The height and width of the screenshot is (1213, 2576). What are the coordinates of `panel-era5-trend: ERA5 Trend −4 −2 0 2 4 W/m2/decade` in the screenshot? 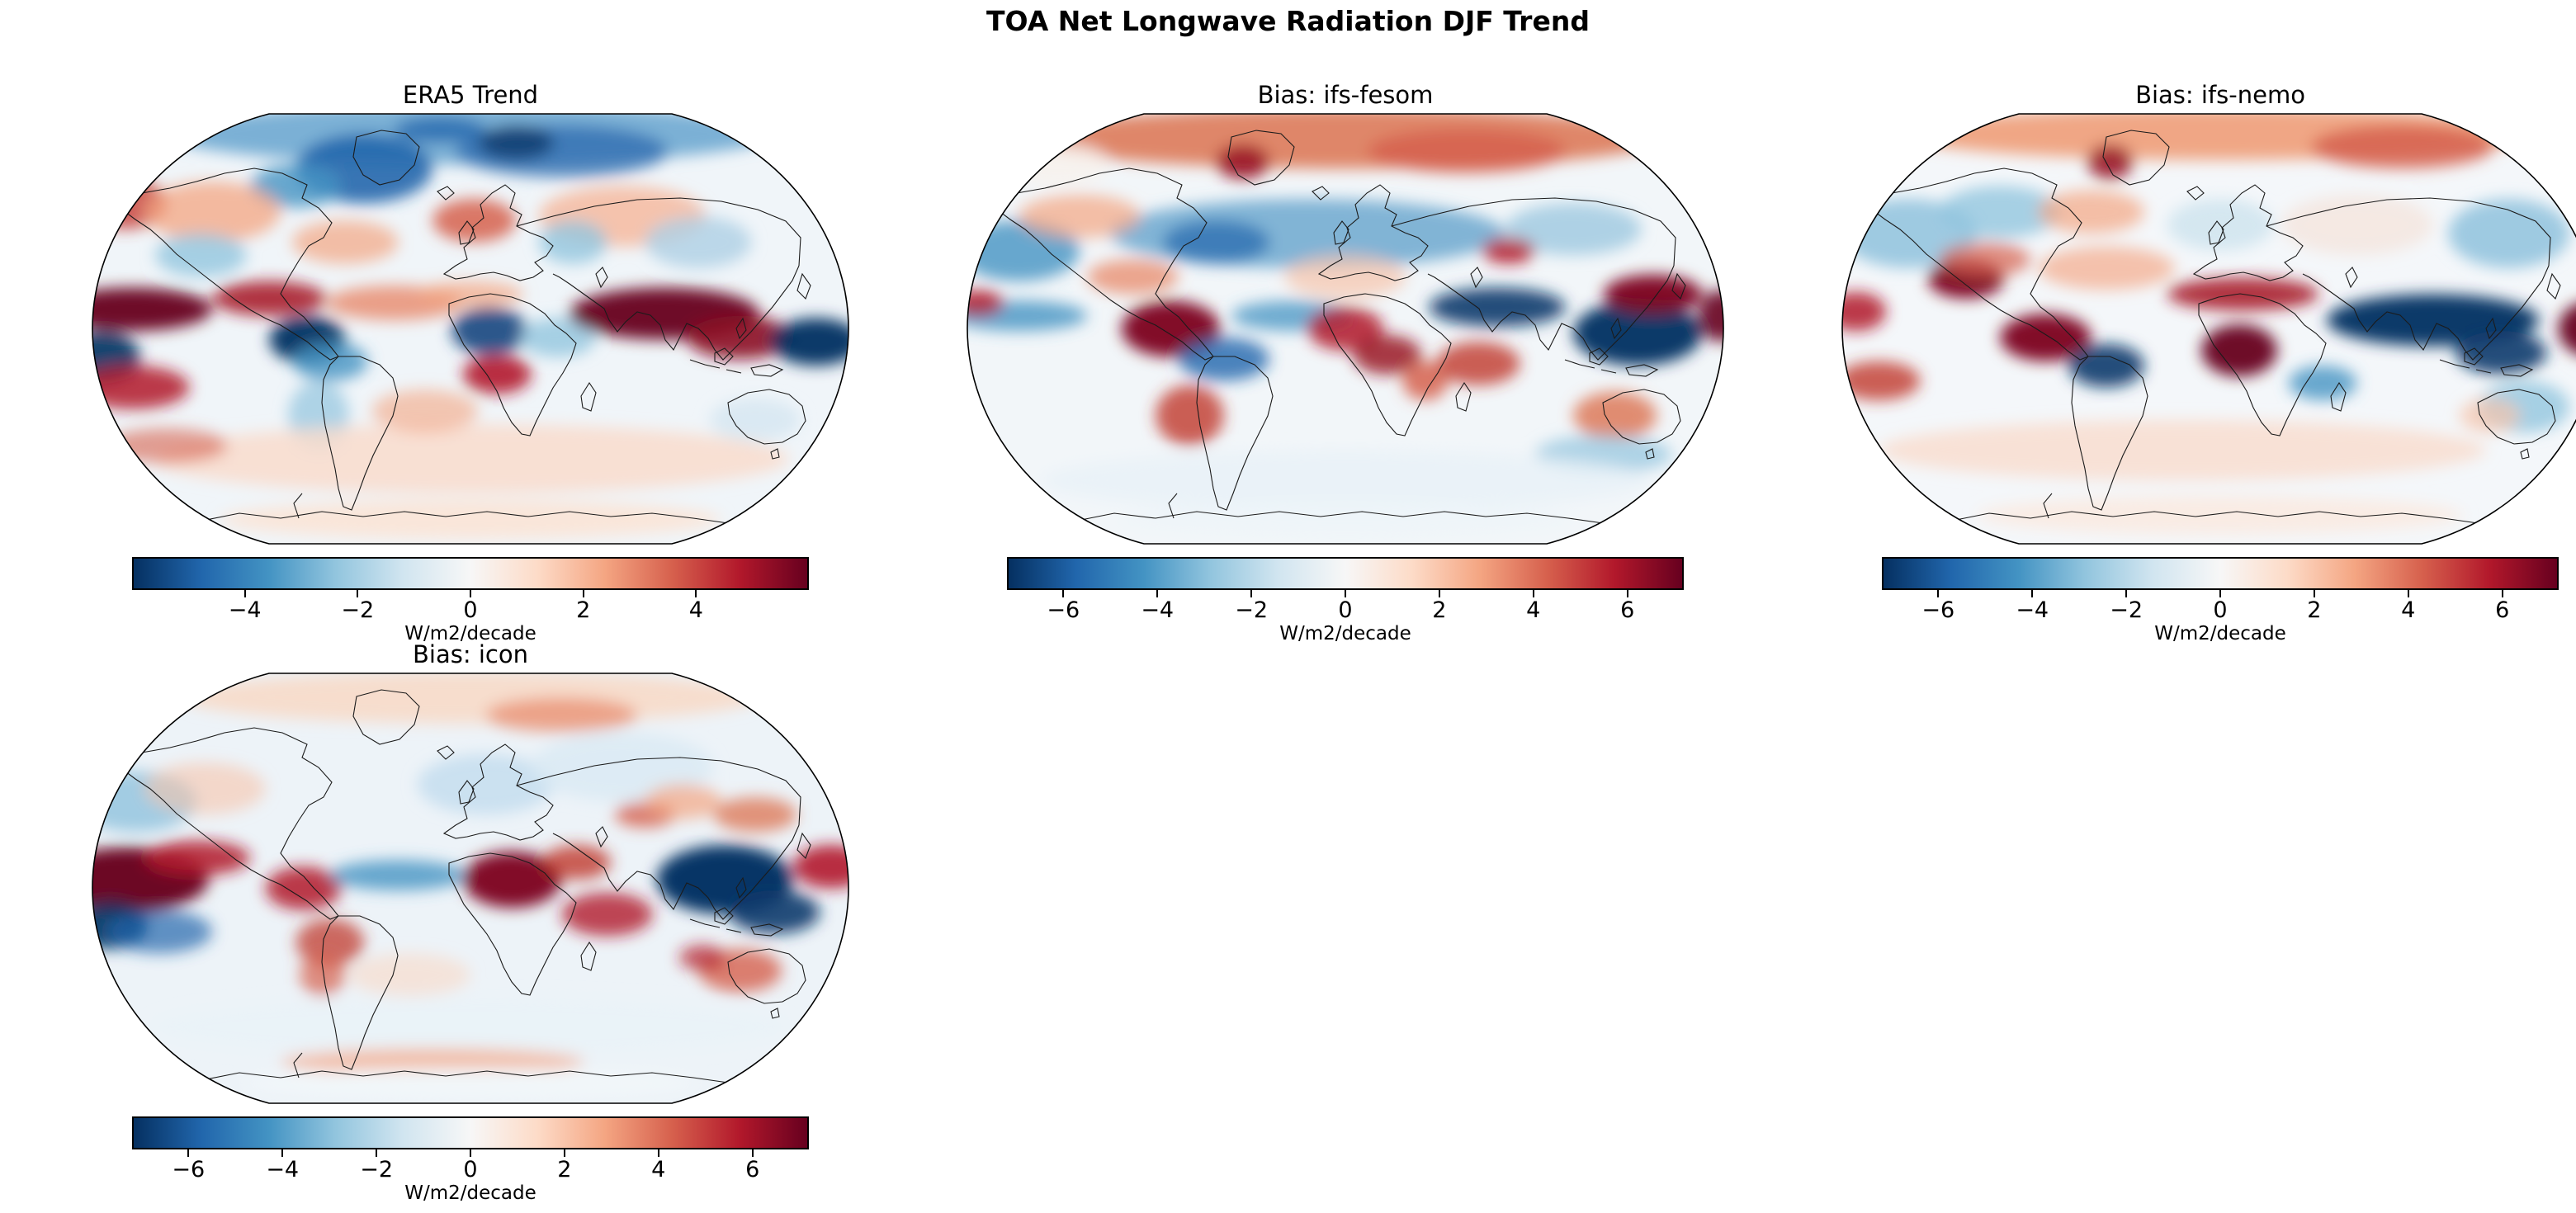 It's located at (470, 361).